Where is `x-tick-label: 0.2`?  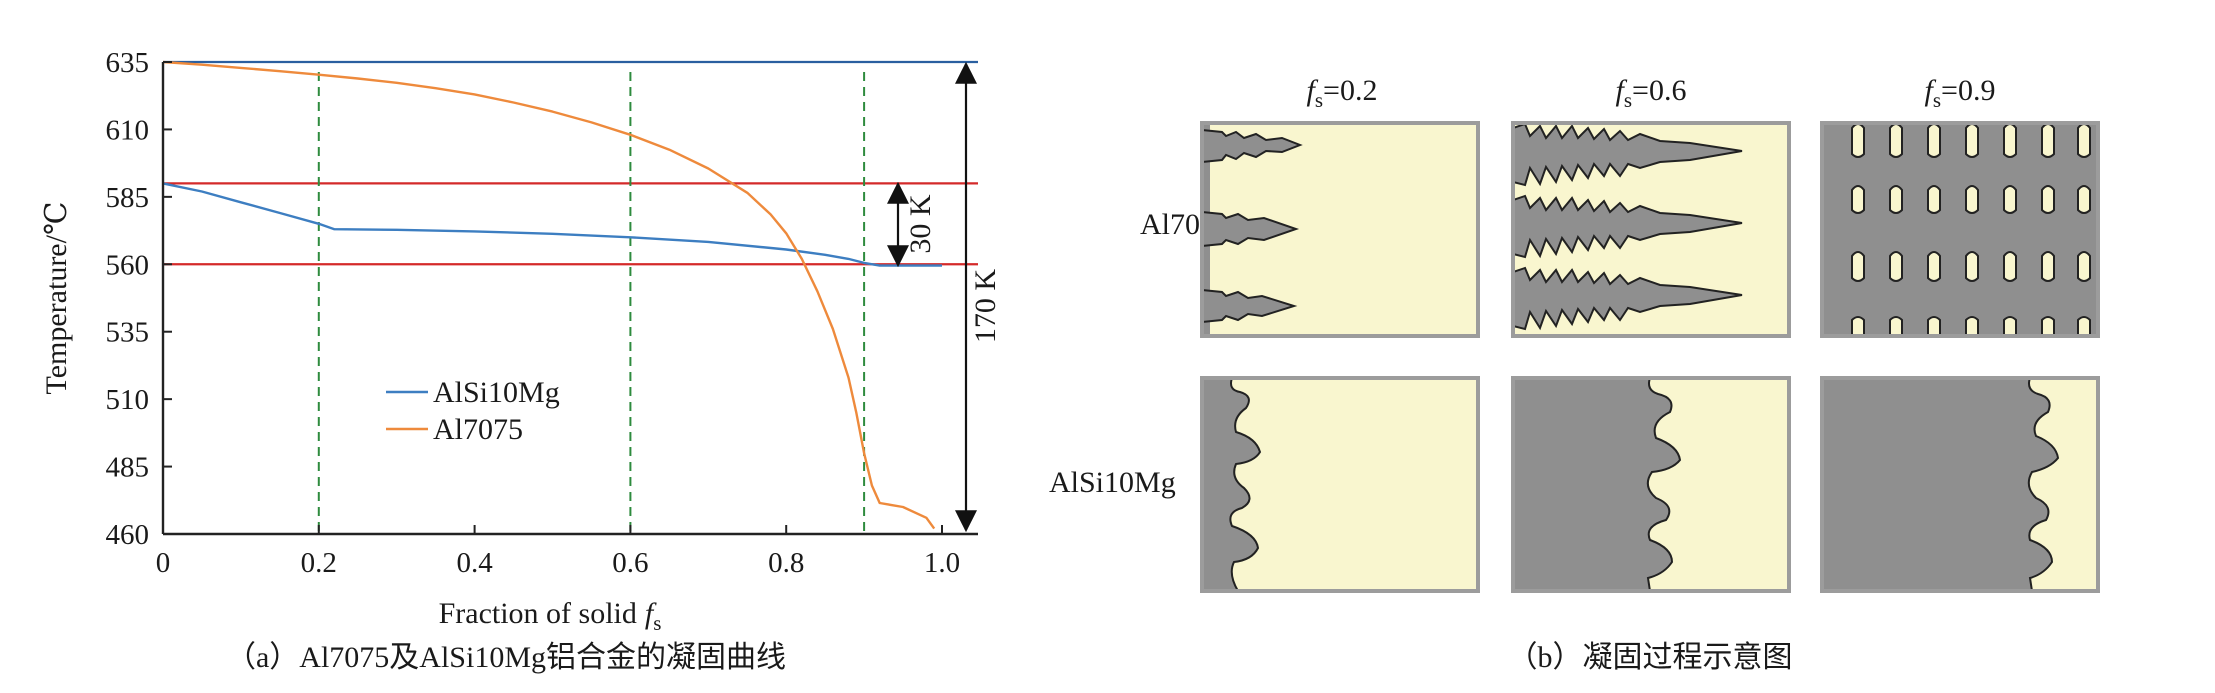 x-tick-label: 0.2 is located at coordinates (319, 563).